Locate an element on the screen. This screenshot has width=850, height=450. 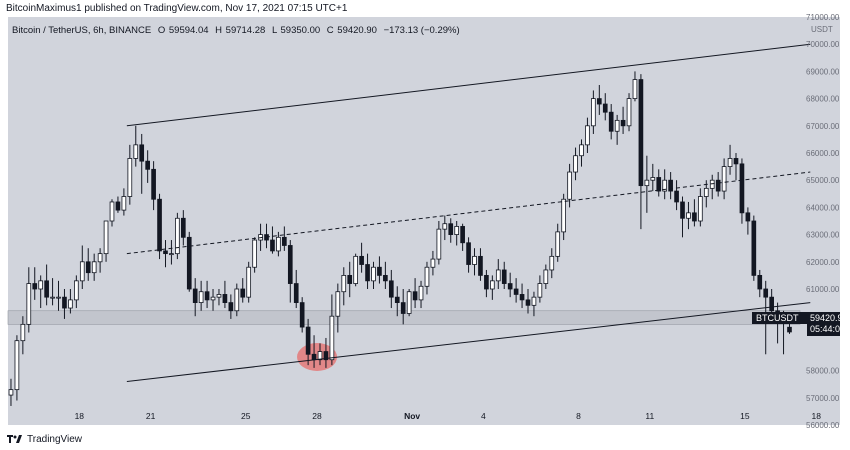
price-tag-box is located at coordinates (780, 318).